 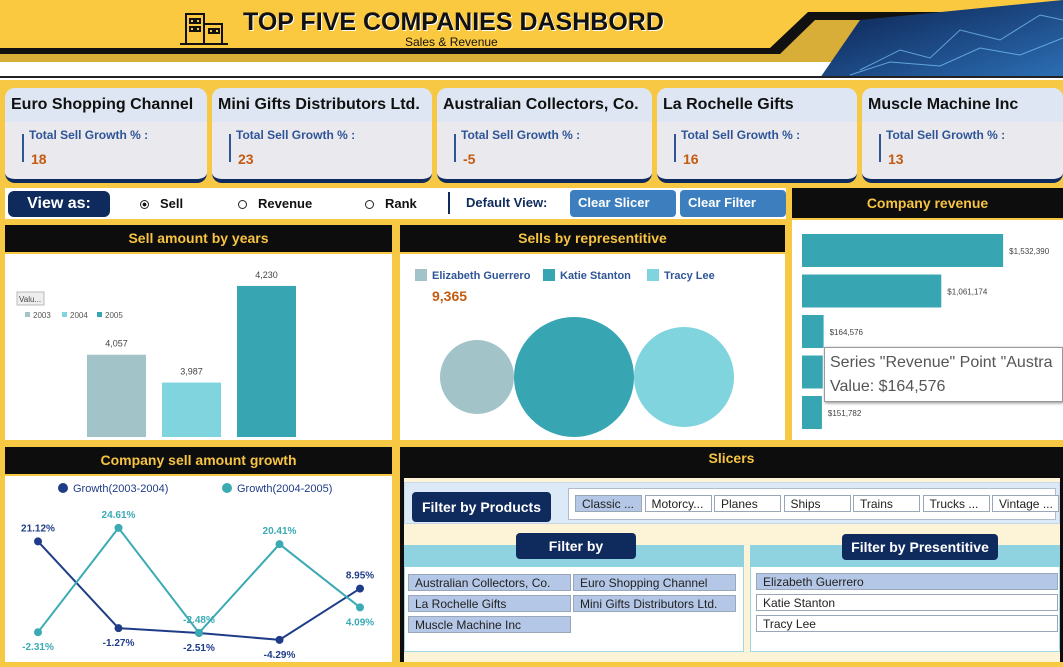 What do you see at coordinates (592, 238) in the screenshot?
I see `panel-title: Sells by representitive` at bounding box center [592, 238].